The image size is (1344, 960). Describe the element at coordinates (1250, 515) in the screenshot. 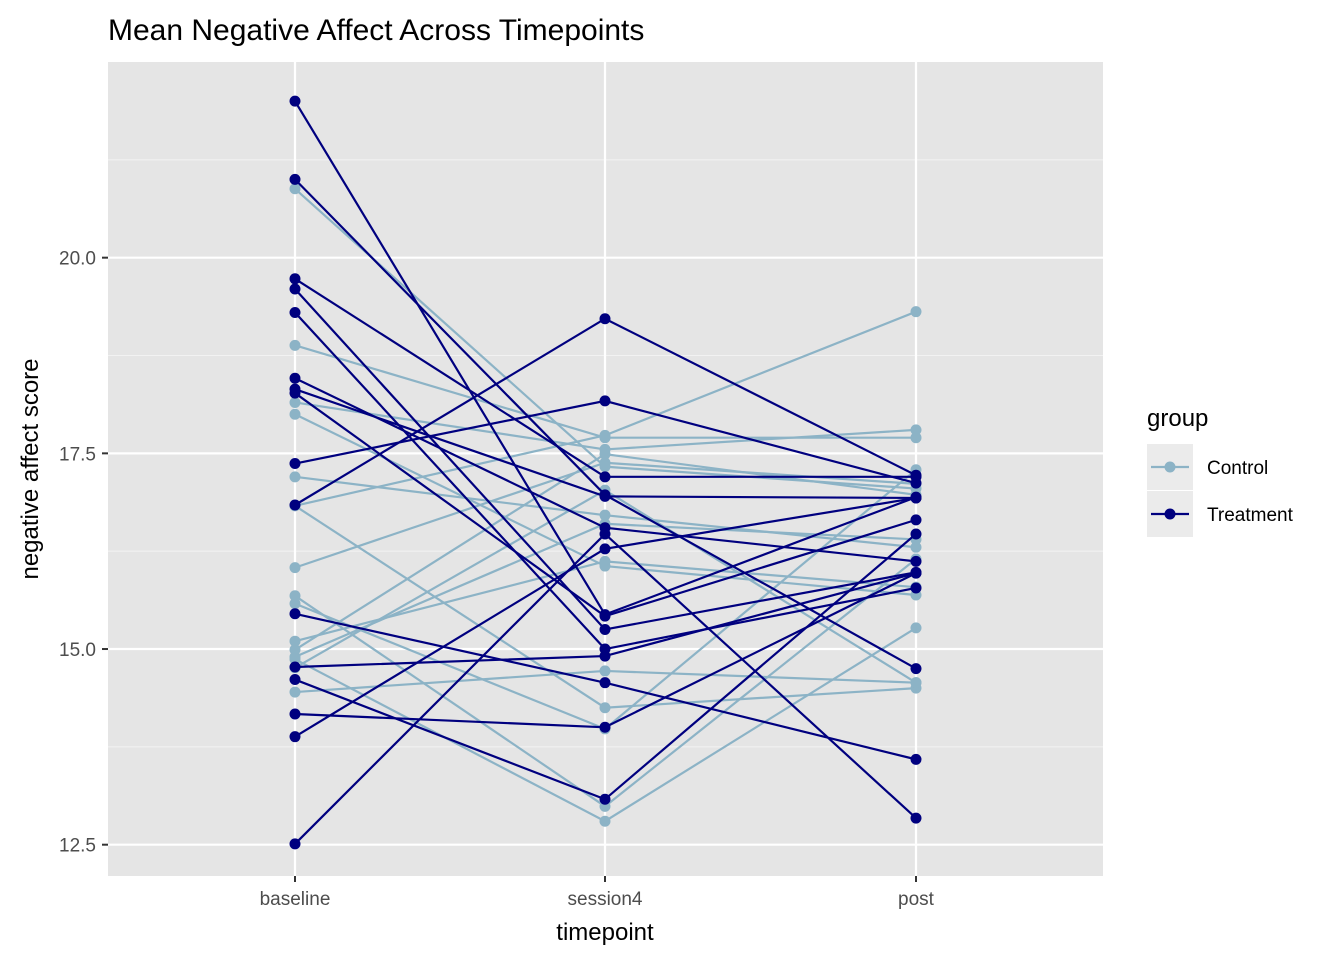

I see `legend-label-treatment: Treatment` at that location.